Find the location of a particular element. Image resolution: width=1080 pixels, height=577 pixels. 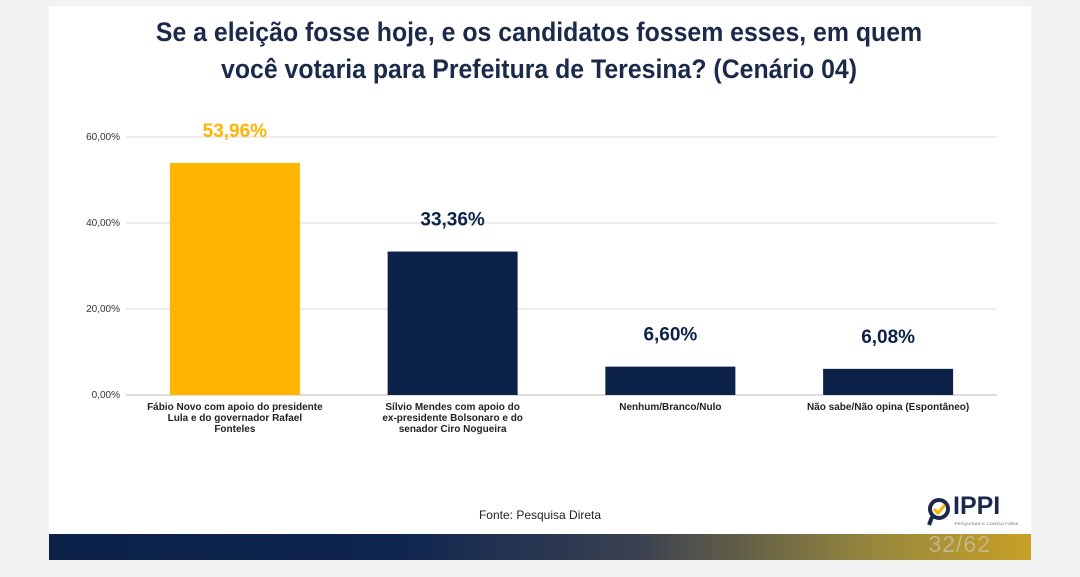

y-tick-label: 60,00% is located at coordinates (103, 137).